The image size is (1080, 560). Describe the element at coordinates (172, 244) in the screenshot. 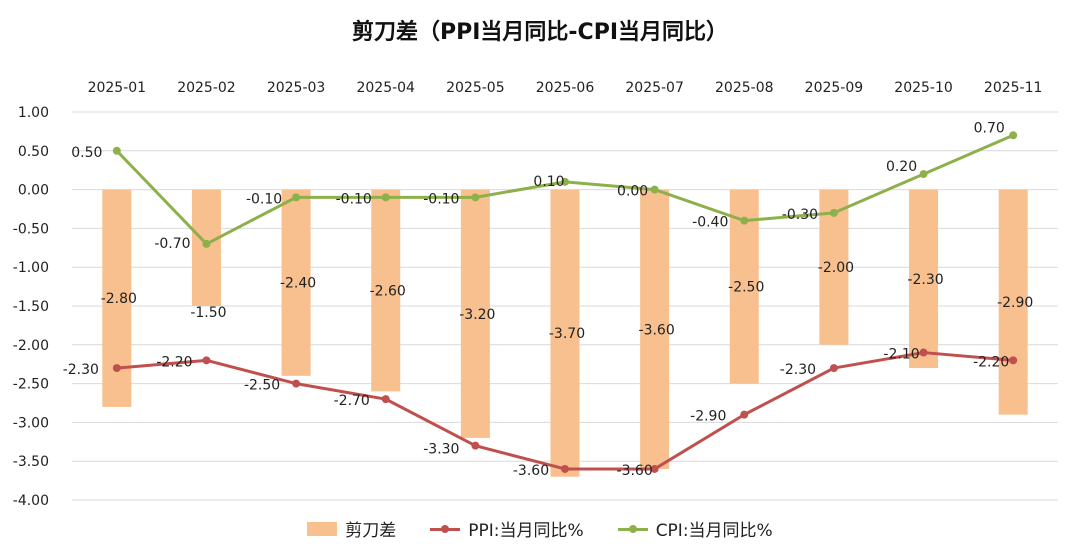

I see `data-label: -0.70` at that location.